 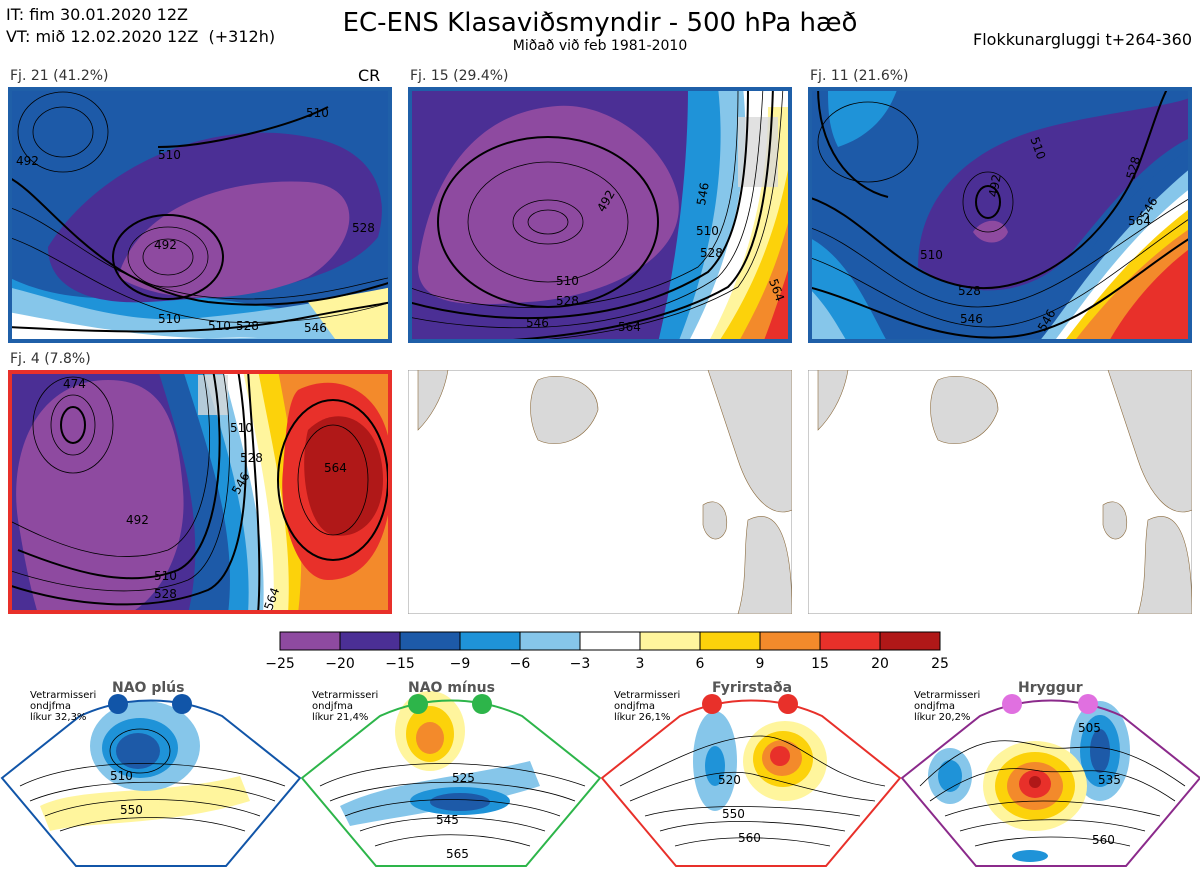 What do you see at coordinates (141, 36) in the screenshot?
I see `vt-line: VT: mið 12.02.2020 12Z (+312h)` at bounding box center [141, 36].